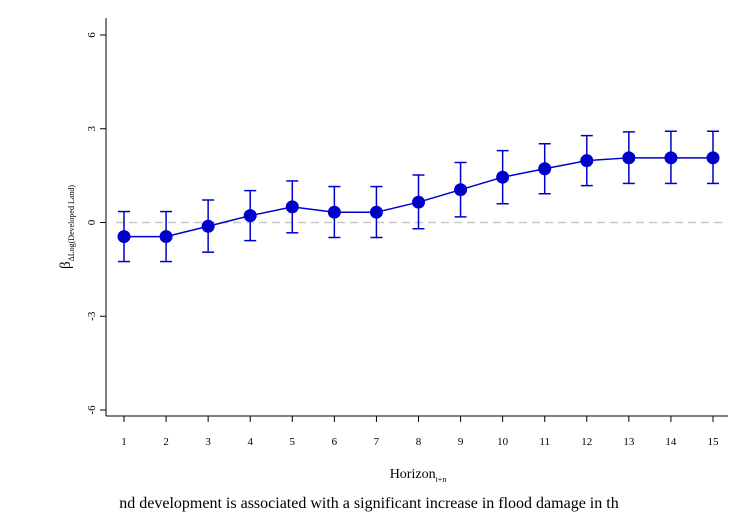 Image resolution: width=738 pixels, height=521 pixels. I want to click on x-tick-label: 9, so click(461, 442).